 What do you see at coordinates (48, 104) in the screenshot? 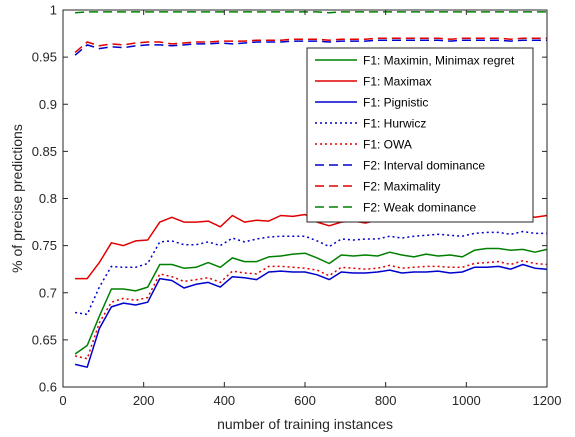
I see `y-tick-label: 0.9` at bounding box center [48, 104].